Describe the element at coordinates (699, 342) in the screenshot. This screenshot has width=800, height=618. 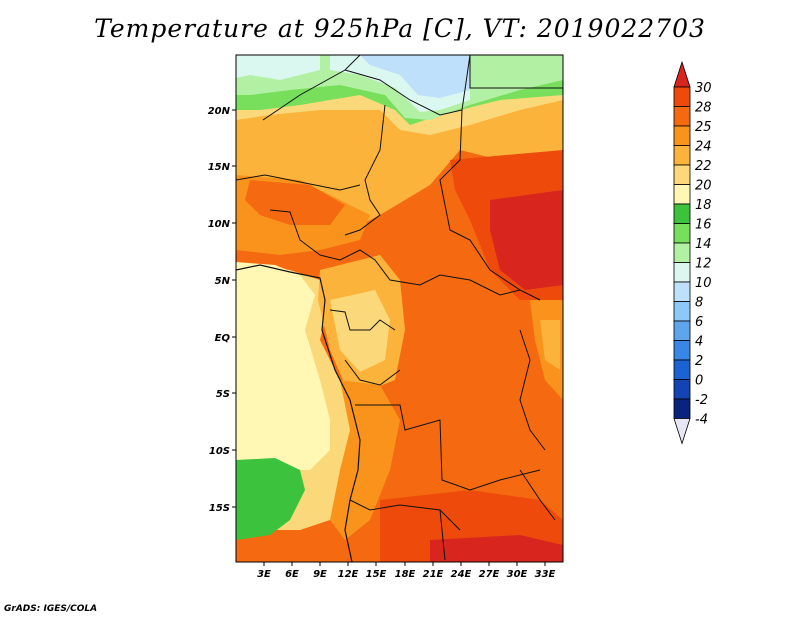
I see `colorbar-level-label: 4` at that location.